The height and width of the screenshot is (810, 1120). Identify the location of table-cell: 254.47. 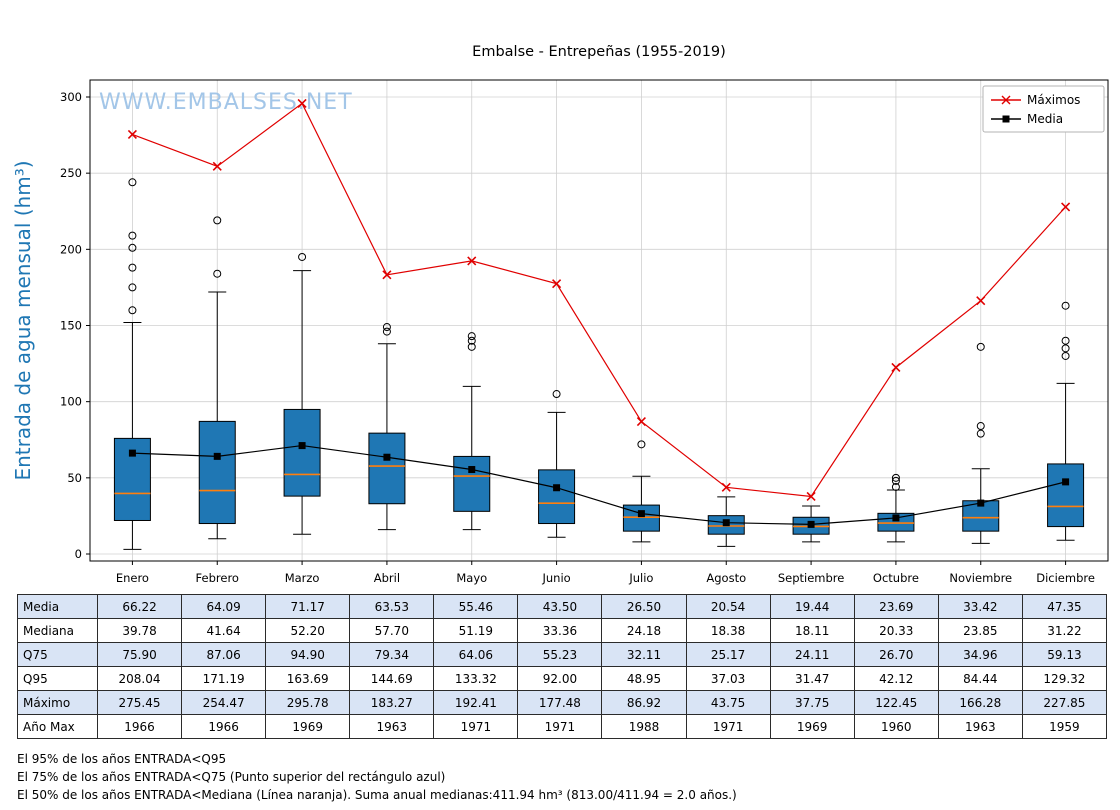
(224, 702).